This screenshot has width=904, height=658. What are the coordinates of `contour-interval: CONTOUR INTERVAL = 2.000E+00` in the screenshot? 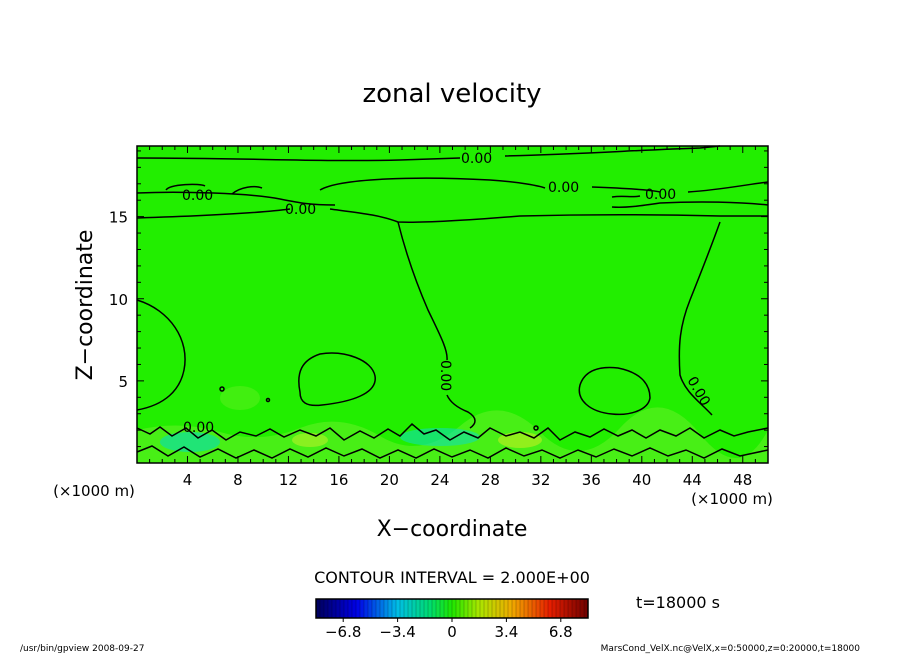 It's located at (452, 577).